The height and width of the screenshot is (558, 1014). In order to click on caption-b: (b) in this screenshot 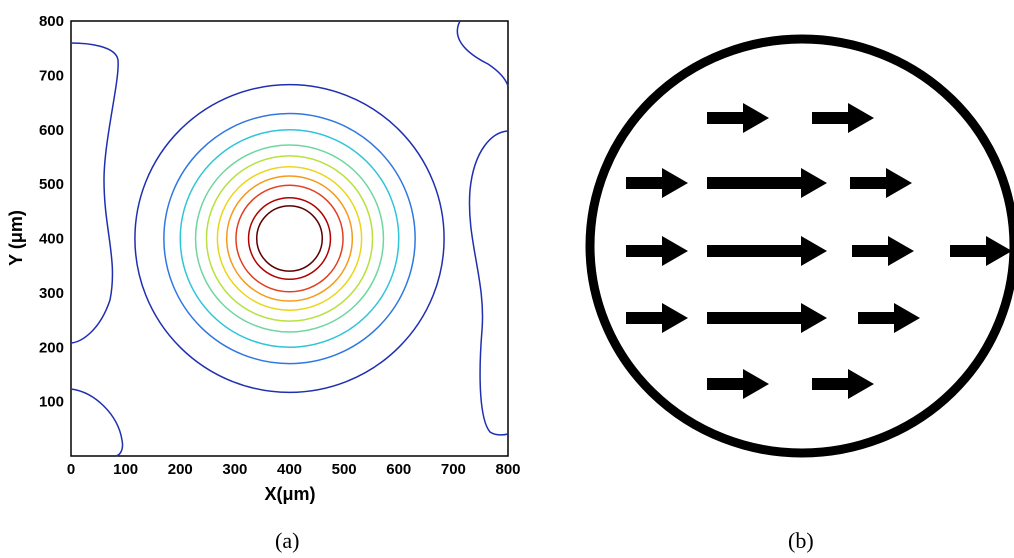, I will do `click(801, 540)`.